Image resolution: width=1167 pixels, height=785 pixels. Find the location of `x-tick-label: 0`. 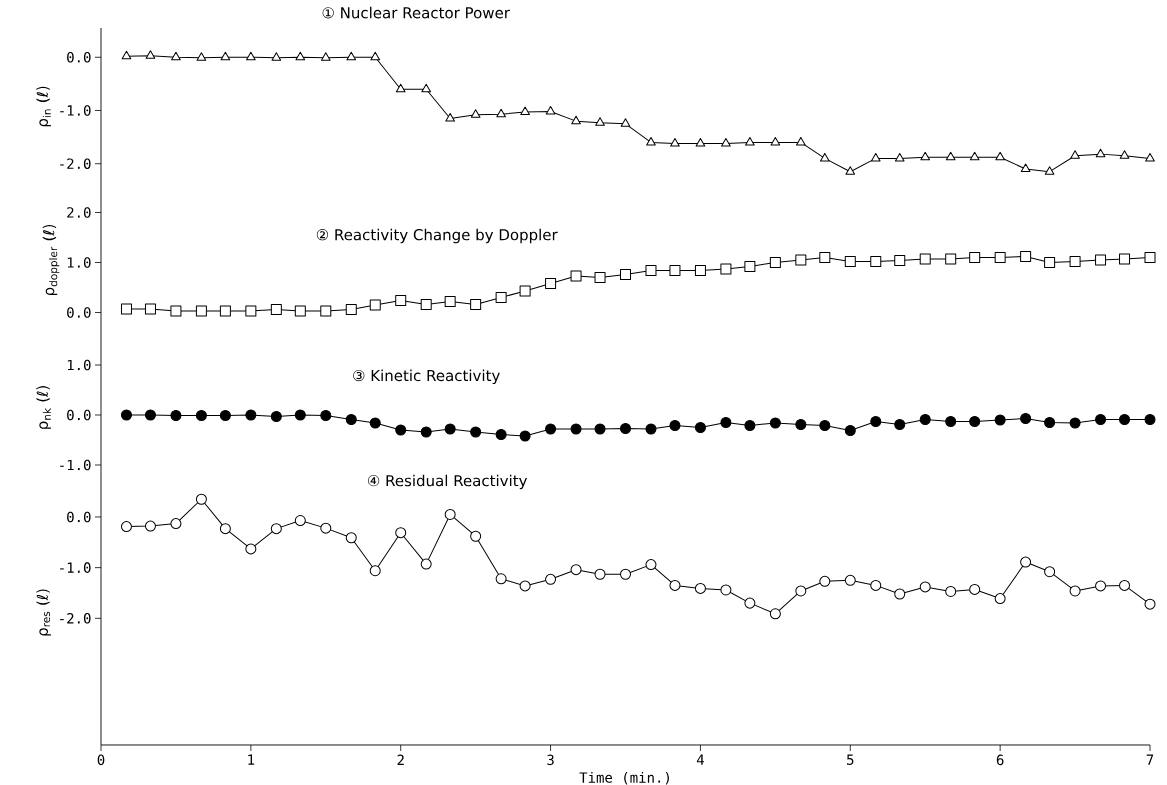

x-tick-label: 0 is located at coordinates (101, 760).